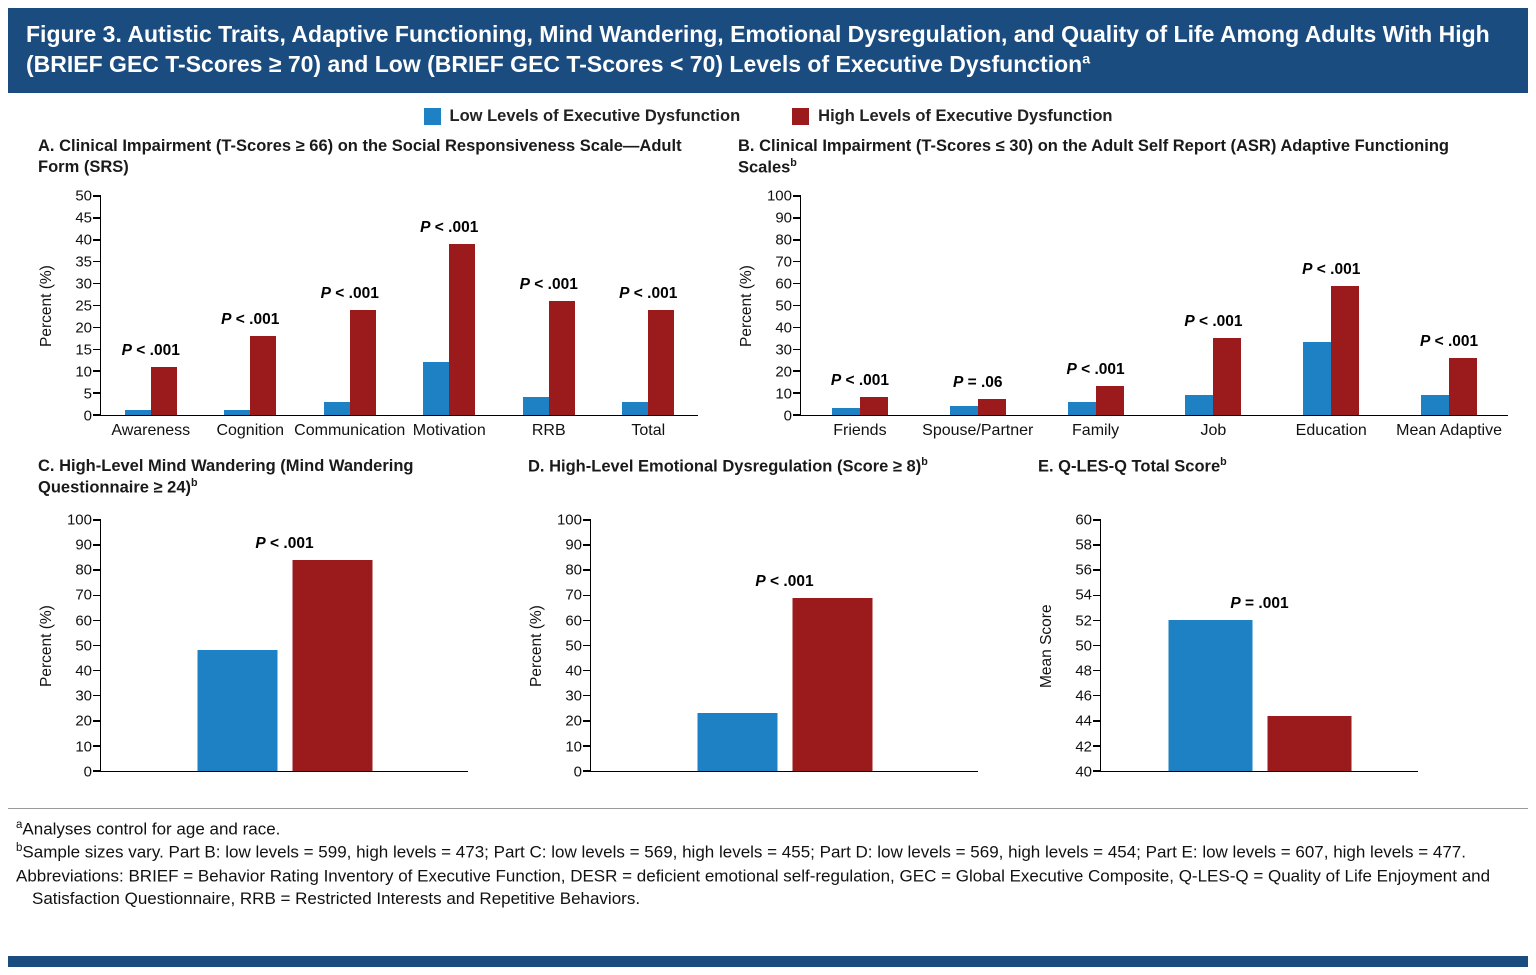 The width and height of the screenshot is (1536, 975). What do you see at coordinates (768, 829) in the screenshot?
I see `footnote-a: aAnalyses control for age and race.` at bounding box center [768, 829].